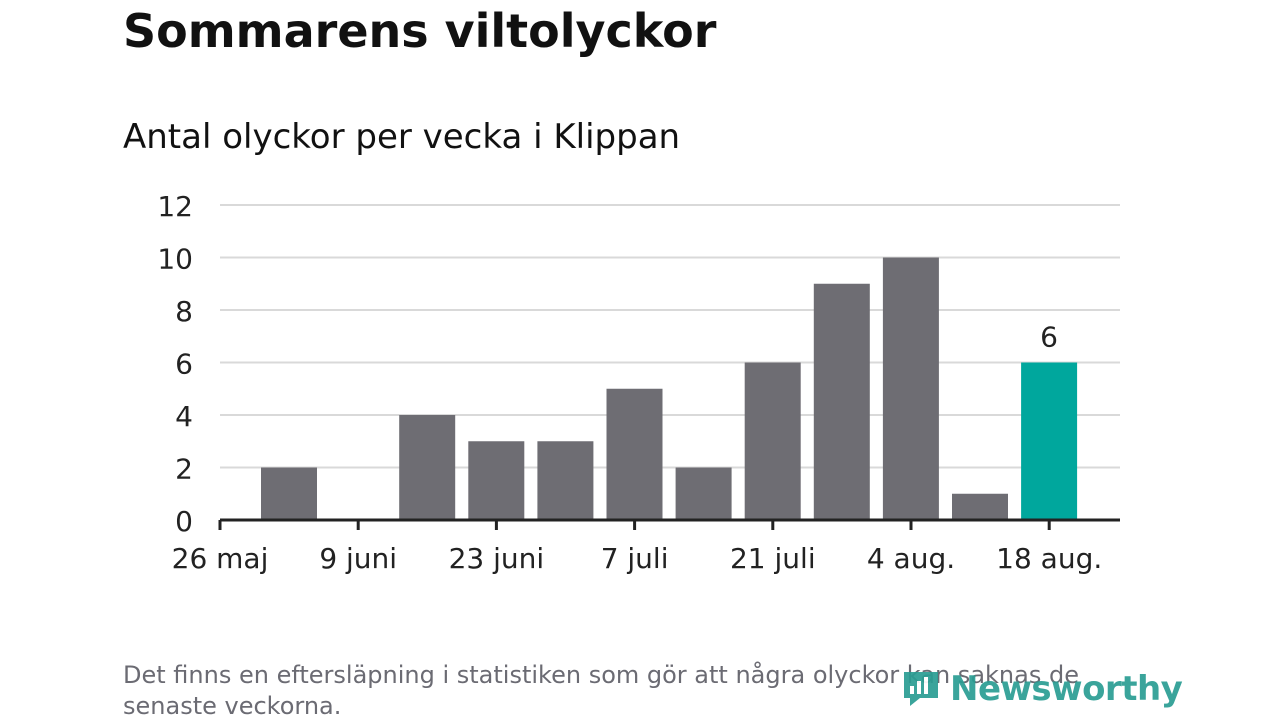 This screenshot has height=722, width=1280. I want to click on data-labels: 6, so click(1049, 337).